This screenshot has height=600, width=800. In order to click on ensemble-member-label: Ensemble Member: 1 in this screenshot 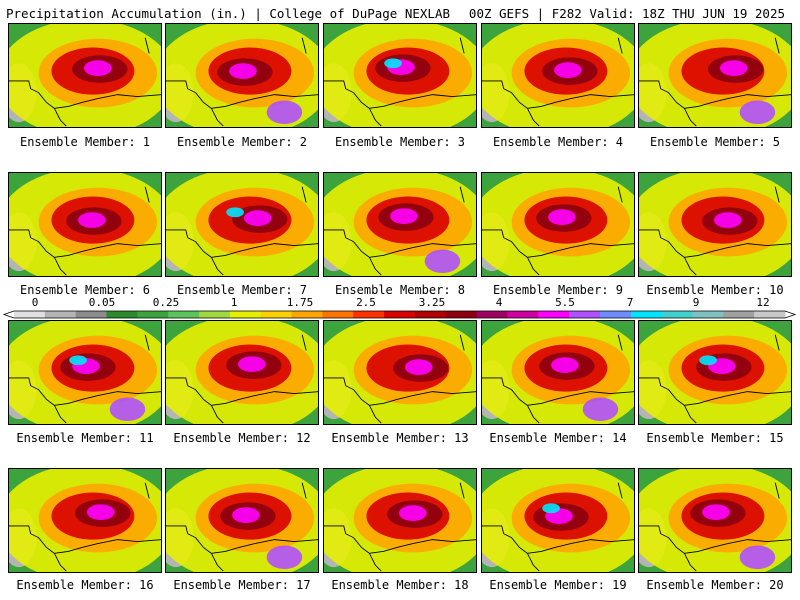, I will do `click(85, 142)`.